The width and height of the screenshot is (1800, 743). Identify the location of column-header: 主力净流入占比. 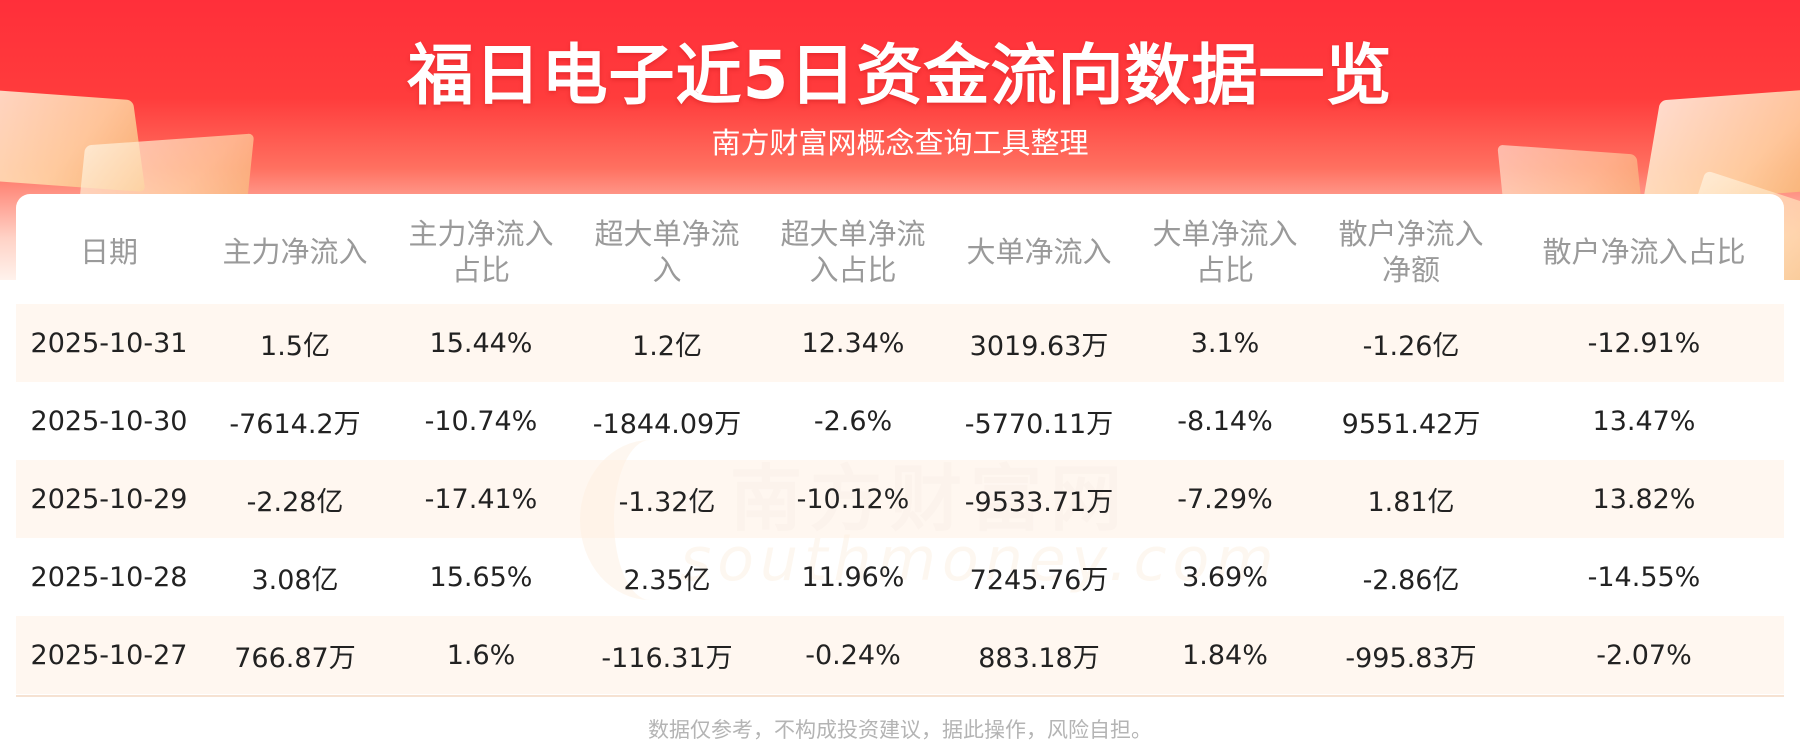
(481, 252).